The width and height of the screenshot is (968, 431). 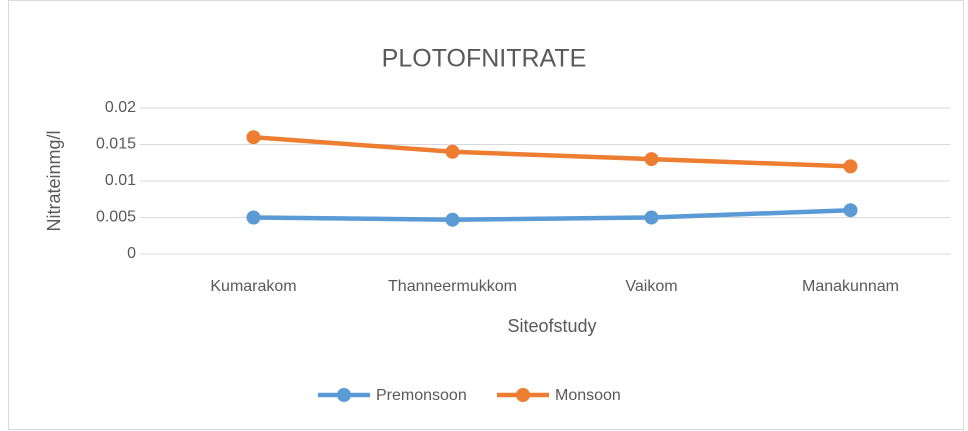 I want to click on y-tick-label: 0, so click(x=131, y=253).